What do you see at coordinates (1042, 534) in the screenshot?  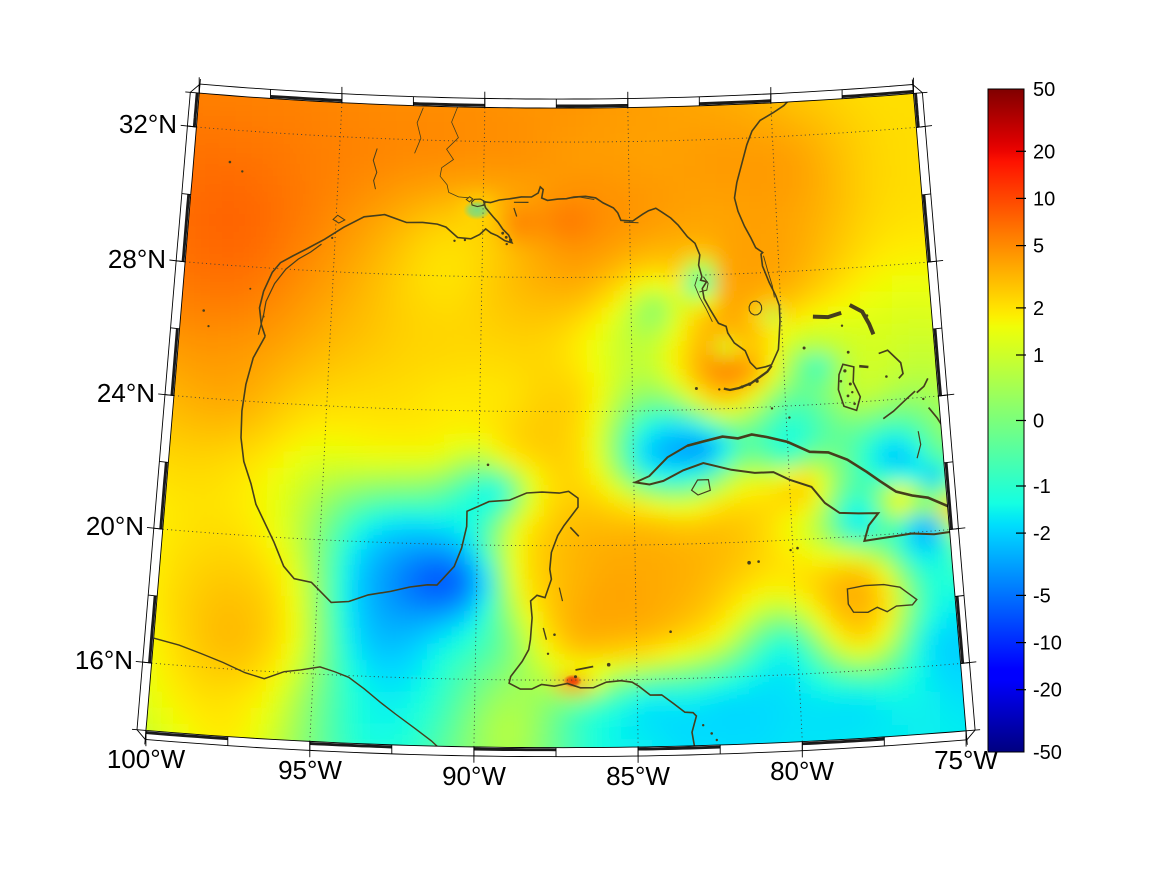 I see `svg-text: -2` at bounding box center [1042, 534].